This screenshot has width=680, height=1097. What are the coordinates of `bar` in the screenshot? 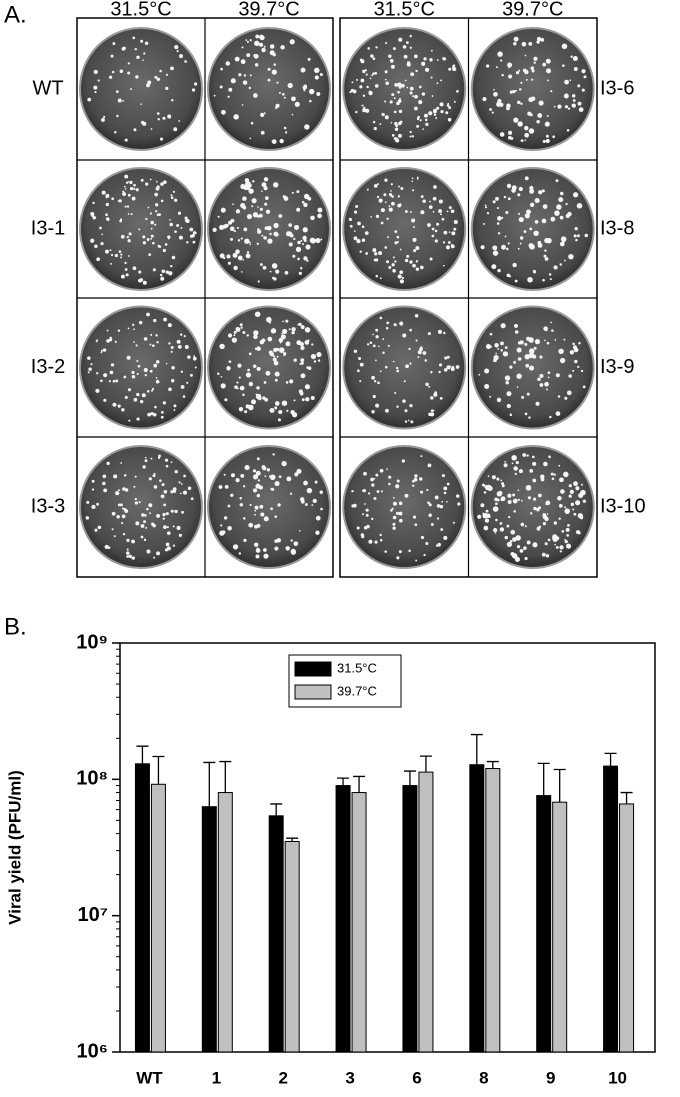 It's located at (292, 946).